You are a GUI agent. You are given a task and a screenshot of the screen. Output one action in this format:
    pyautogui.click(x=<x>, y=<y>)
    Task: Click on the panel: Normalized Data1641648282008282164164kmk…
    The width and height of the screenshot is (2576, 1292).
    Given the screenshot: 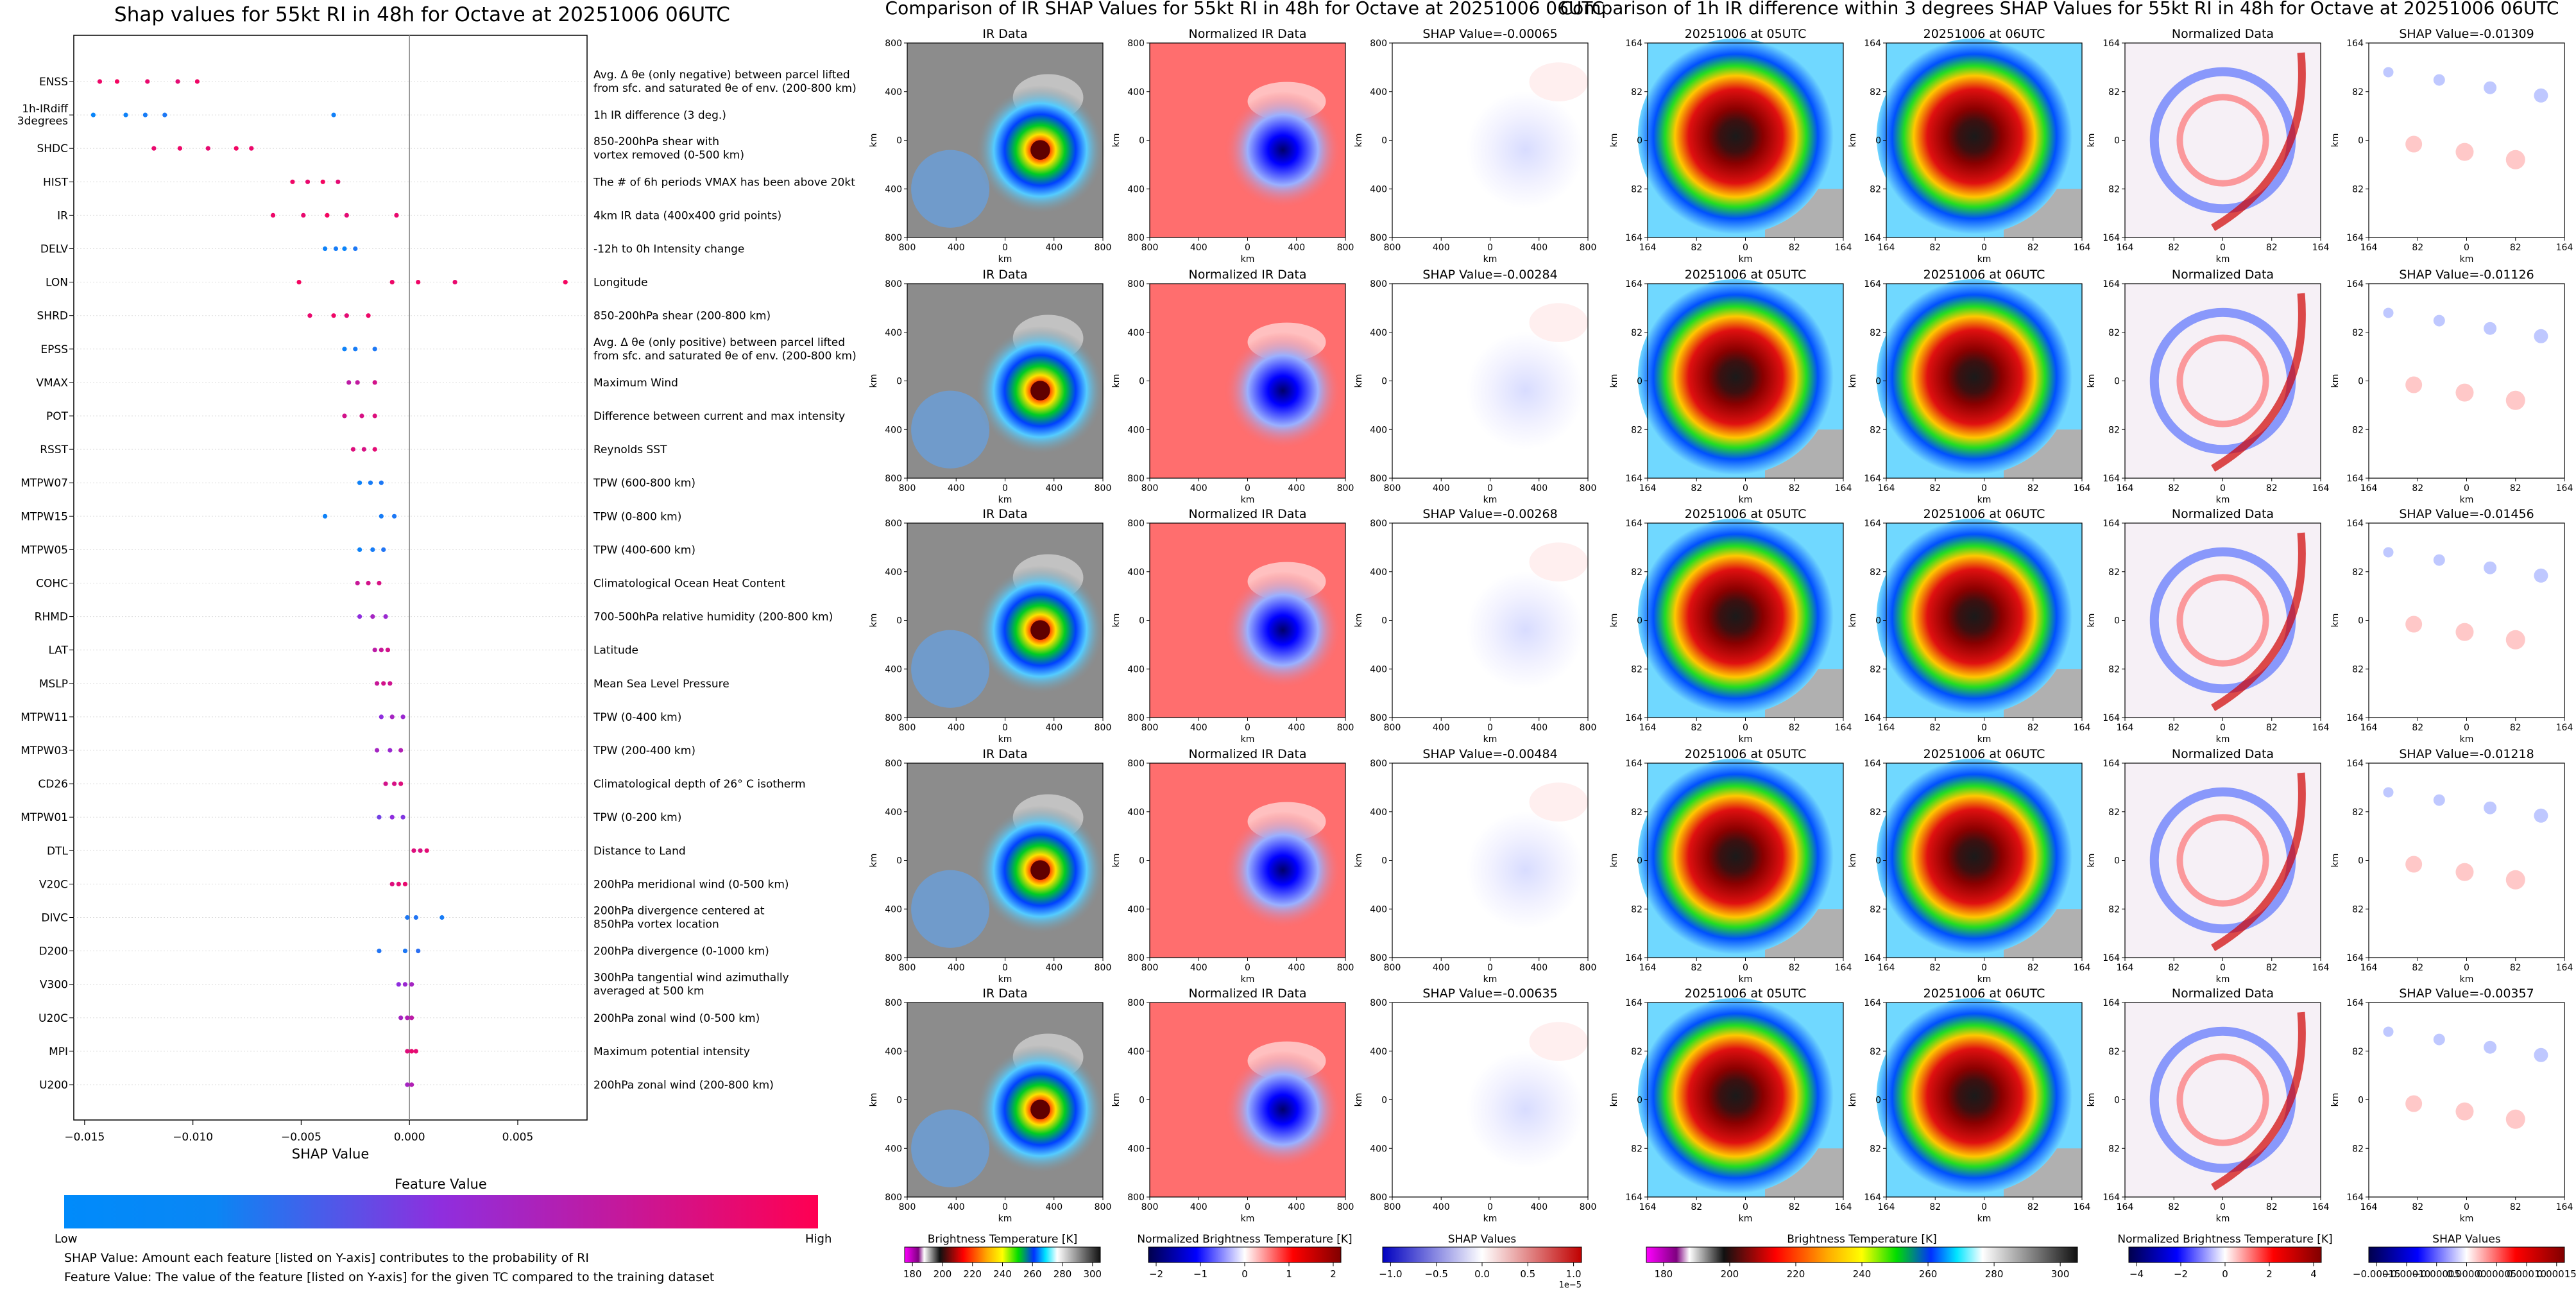 What is the action you would take?
    pyautogui.click(x=2207, y=866)
    